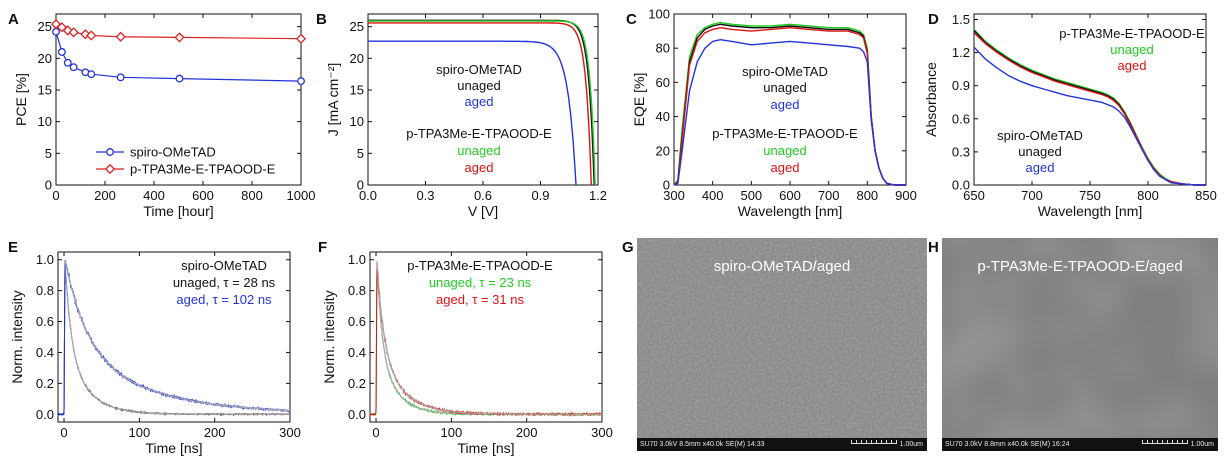 This screenshot has height=463, width=1226. Describe the element at coordinates (301, 195) in the screenshot. I see `x-tick-label: 1000` at that location.